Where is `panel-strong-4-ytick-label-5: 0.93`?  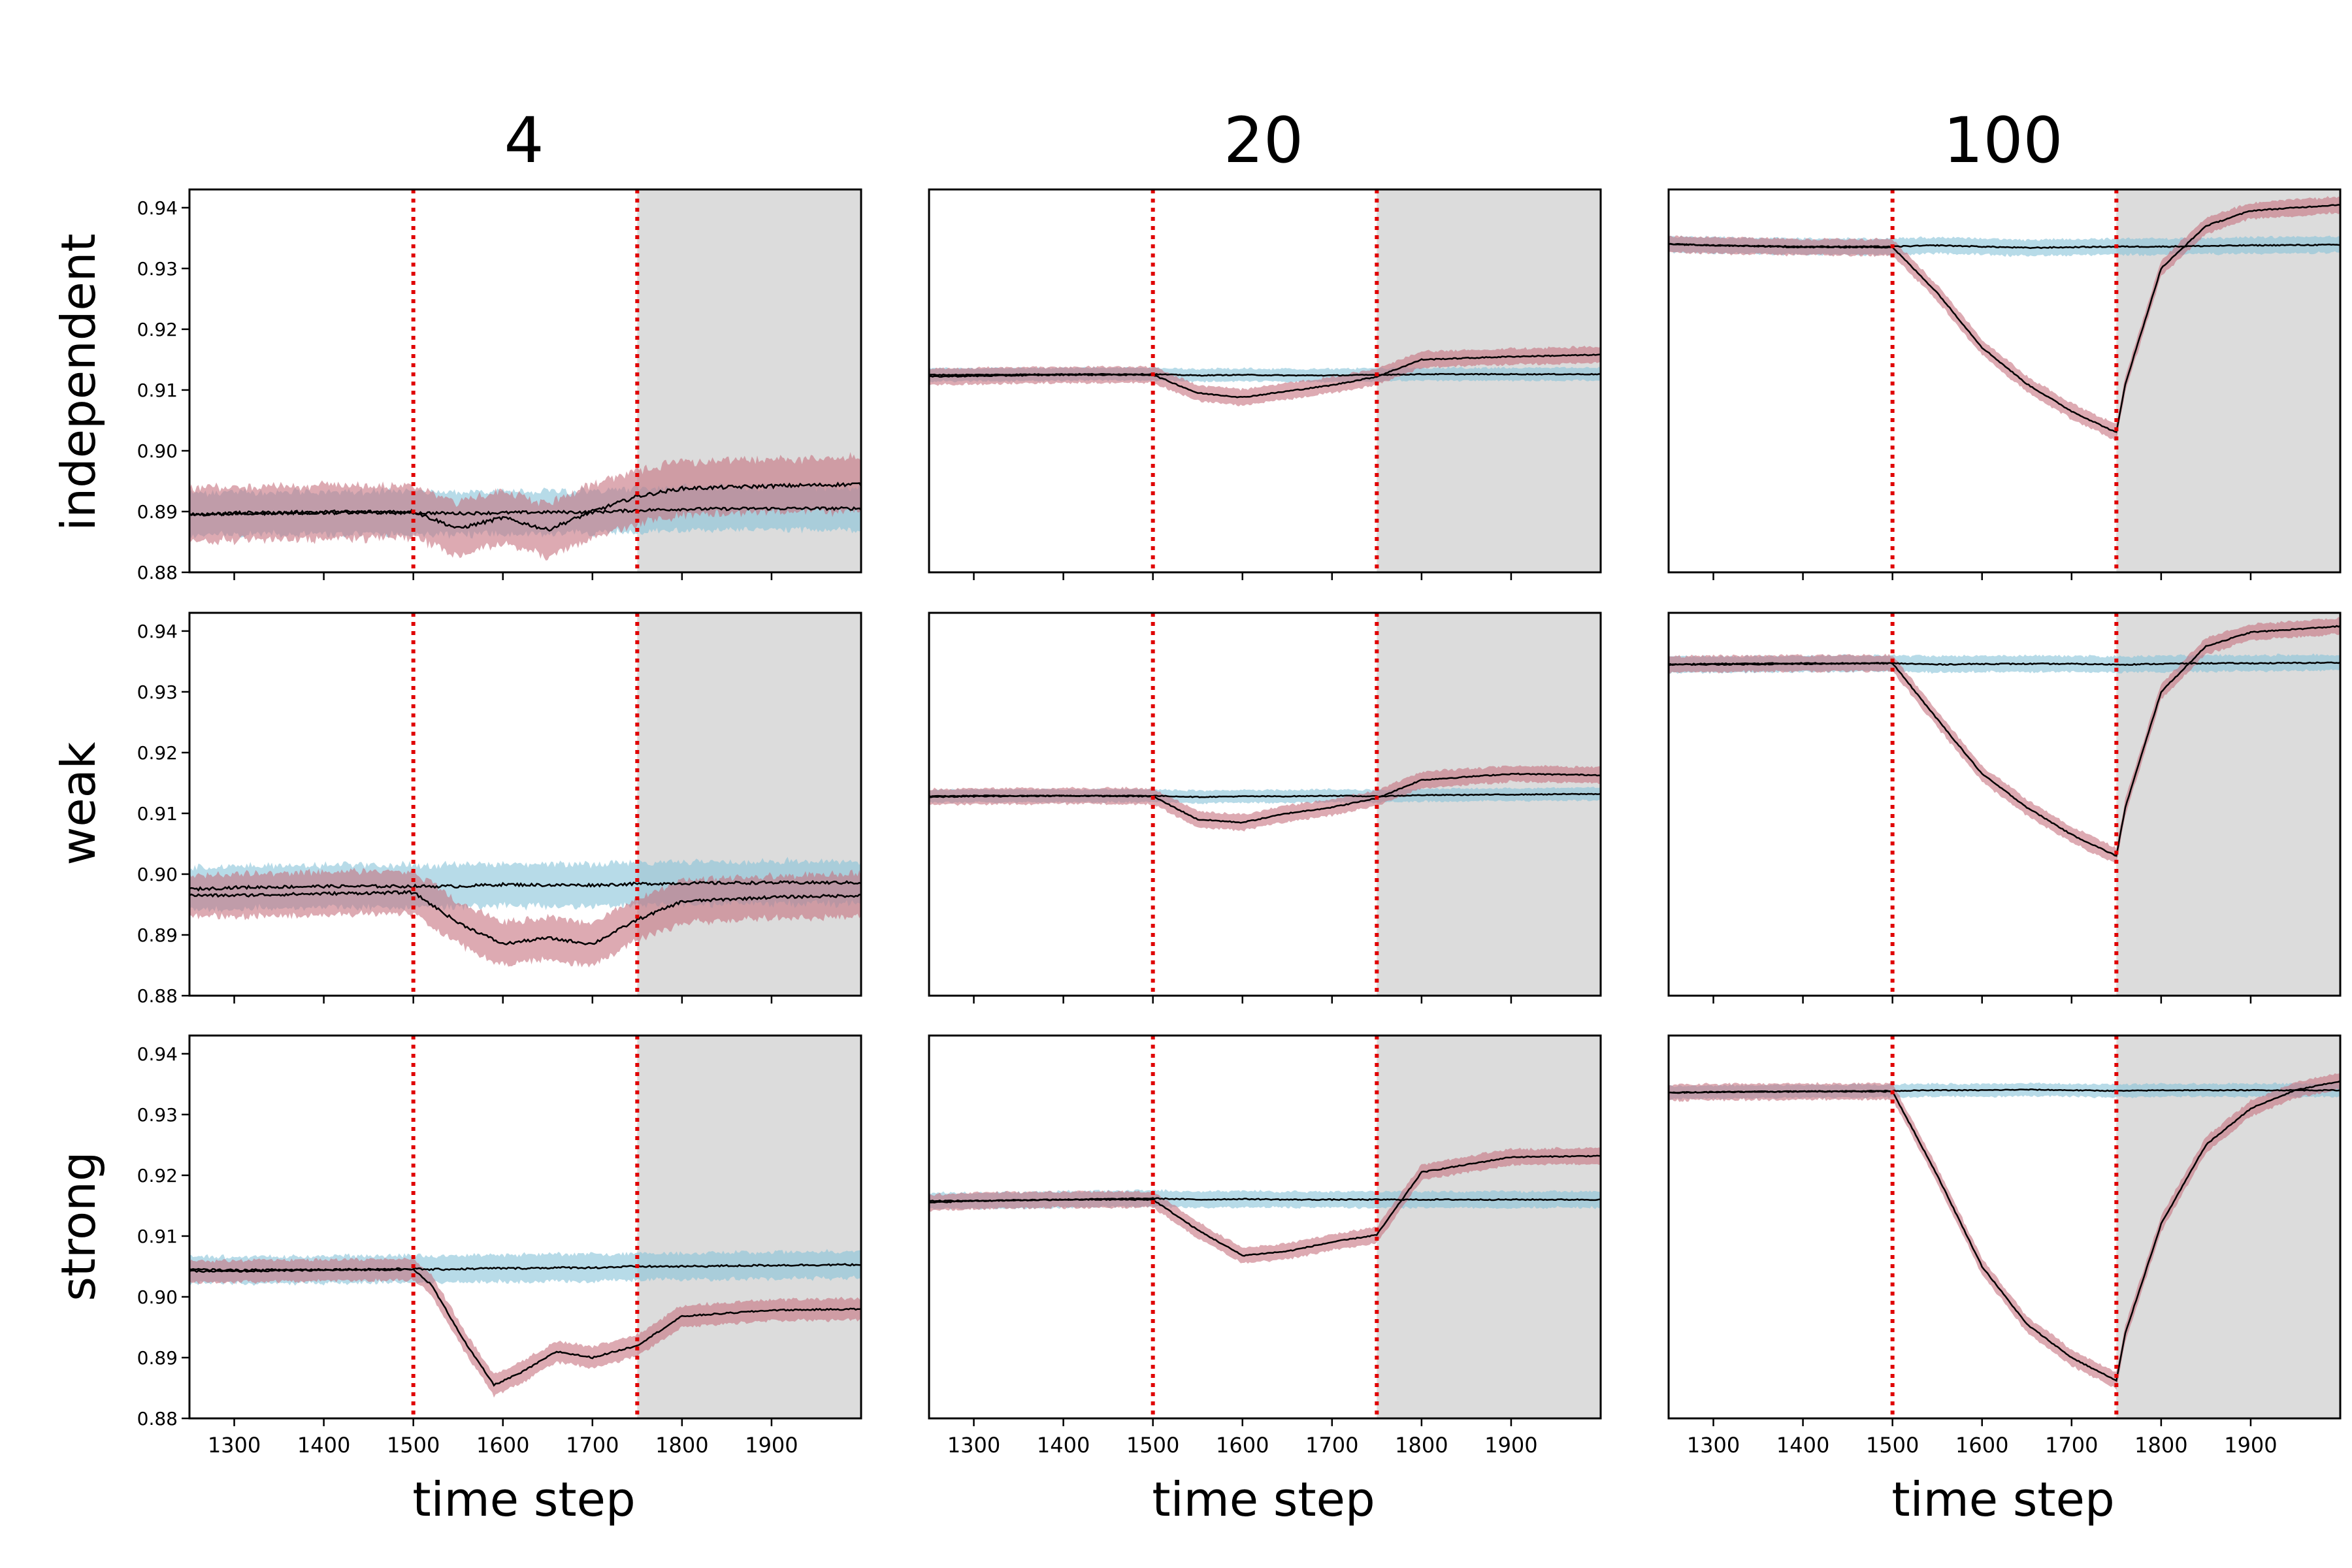 panel-strong-4-ytick-label-5: 0.93 is located at coordinates (157, 1115).